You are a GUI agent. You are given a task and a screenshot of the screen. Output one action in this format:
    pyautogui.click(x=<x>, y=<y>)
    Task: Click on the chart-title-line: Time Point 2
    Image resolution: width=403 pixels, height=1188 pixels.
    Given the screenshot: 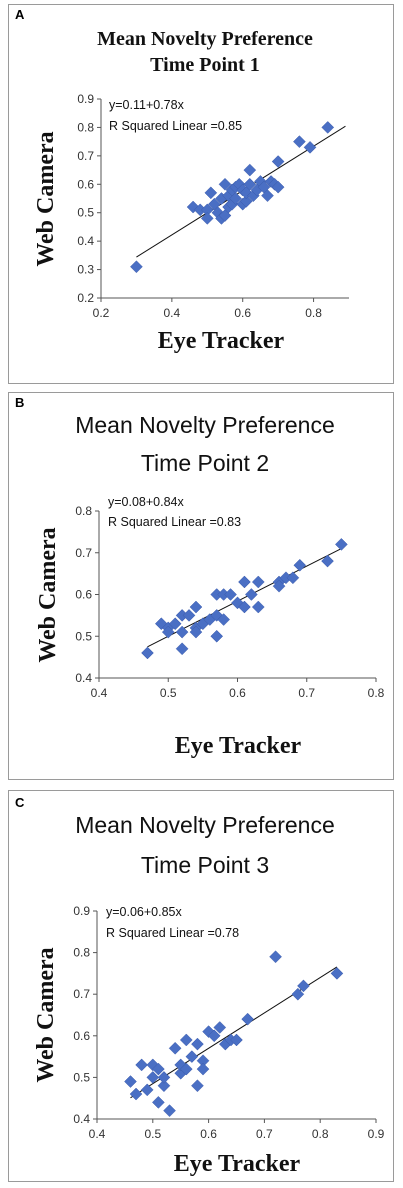 What is the action you would take?
    pyautogui.click(x=205, y=463)
    